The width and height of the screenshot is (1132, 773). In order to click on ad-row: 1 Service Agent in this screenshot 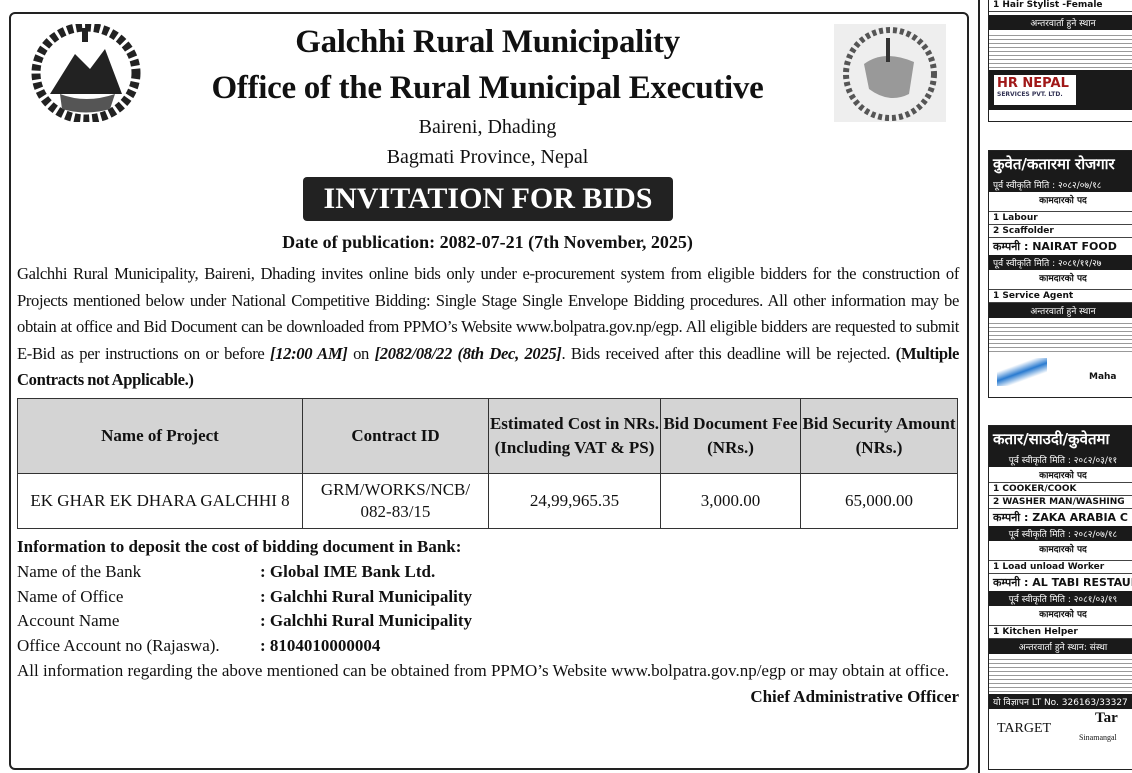, I will do `click(1060, 296)`.